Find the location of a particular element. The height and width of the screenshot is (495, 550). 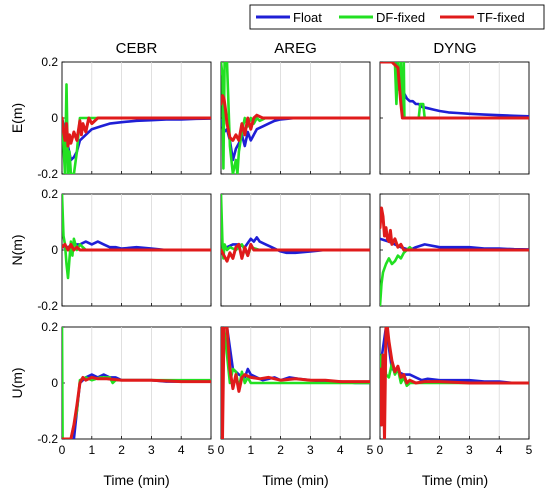

series-line-df-fixed-dyng-e is located at coordinates (454, 91).